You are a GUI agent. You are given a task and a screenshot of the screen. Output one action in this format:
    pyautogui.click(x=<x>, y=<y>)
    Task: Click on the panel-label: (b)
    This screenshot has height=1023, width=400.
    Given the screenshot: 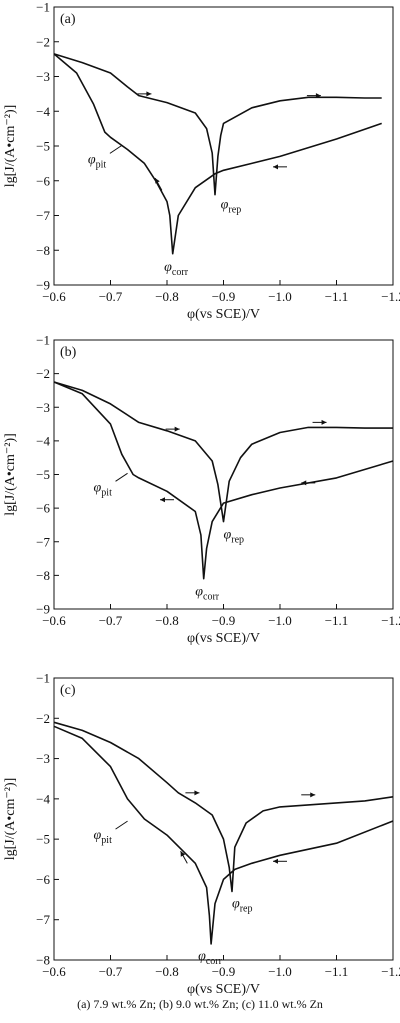 What is the action you would take?
    pyautogui.click(x=68, y=352)
    